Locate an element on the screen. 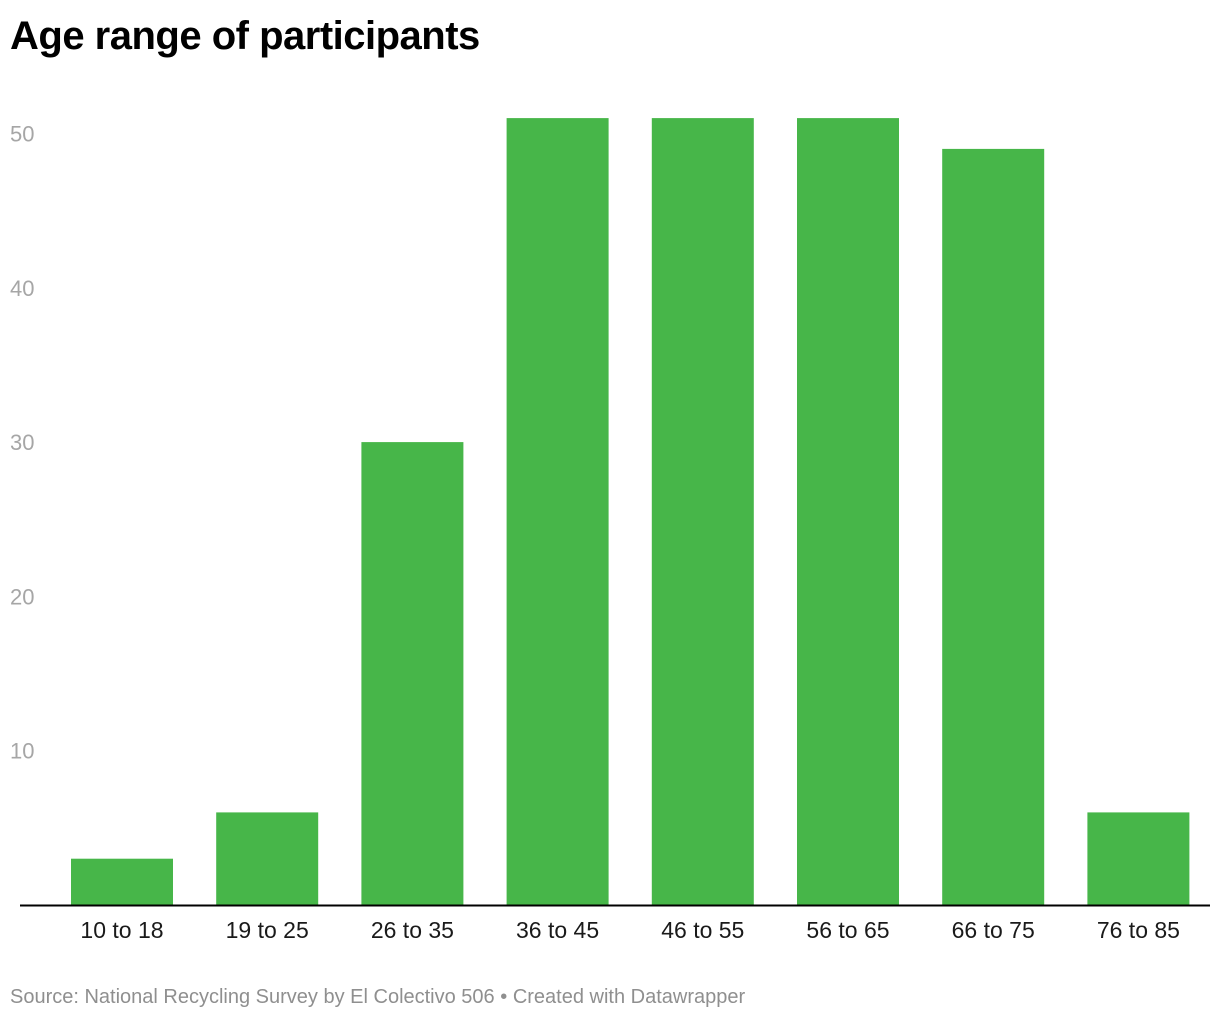 The height and width of the screenshot is (1020, 1220). x-tick-label-36-to-45: 36 to 45 is located at coordinates (557, 930).